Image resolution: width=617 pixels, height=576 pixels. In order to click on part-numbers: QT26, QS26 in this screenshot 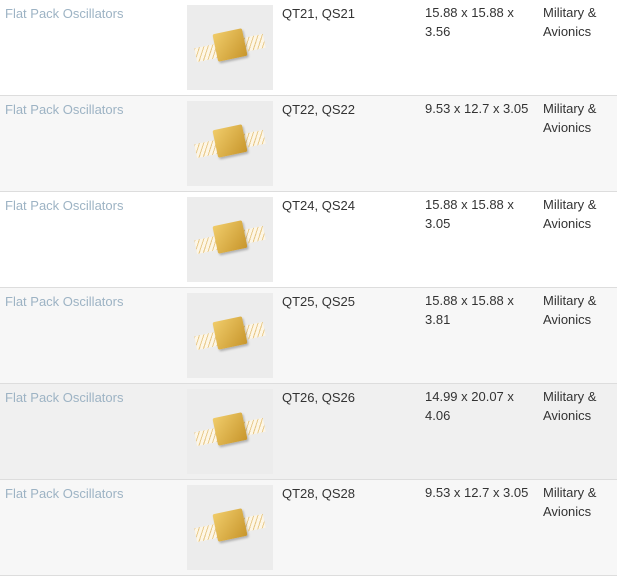, I will do `click(318, 397)`.